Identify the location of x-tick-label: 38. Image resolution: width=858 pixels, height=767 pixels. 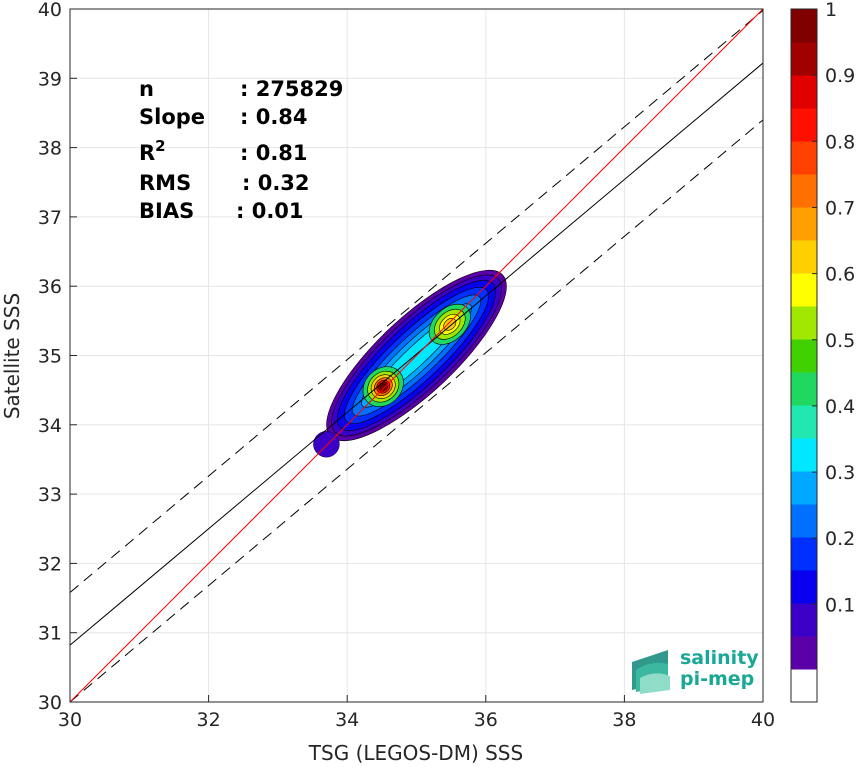
(624, 720).